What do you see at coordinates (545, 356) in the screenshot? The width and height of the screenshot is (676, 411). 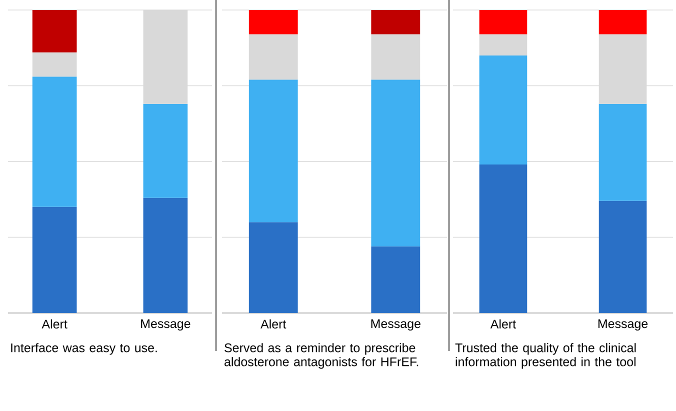 I see `x-axis-title: Trusted the quality of the clinical information presented in the tool` at bounding box center [545, 356].